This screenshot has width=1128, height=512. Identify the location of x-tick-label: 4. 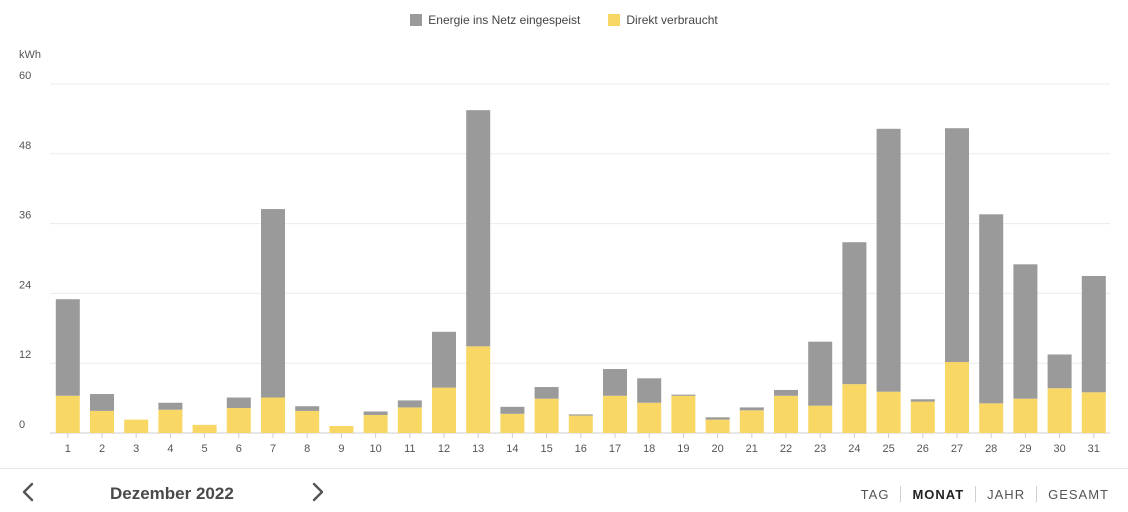
(170, 449).